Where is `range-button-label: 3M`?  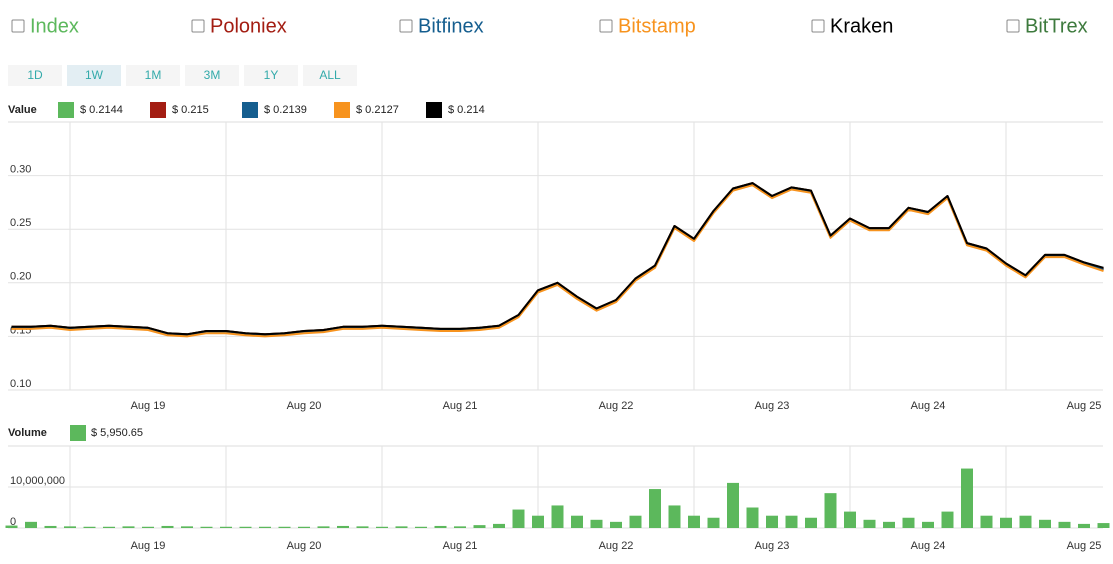
range-button-label: 3M is located at coordinates (212, 75).